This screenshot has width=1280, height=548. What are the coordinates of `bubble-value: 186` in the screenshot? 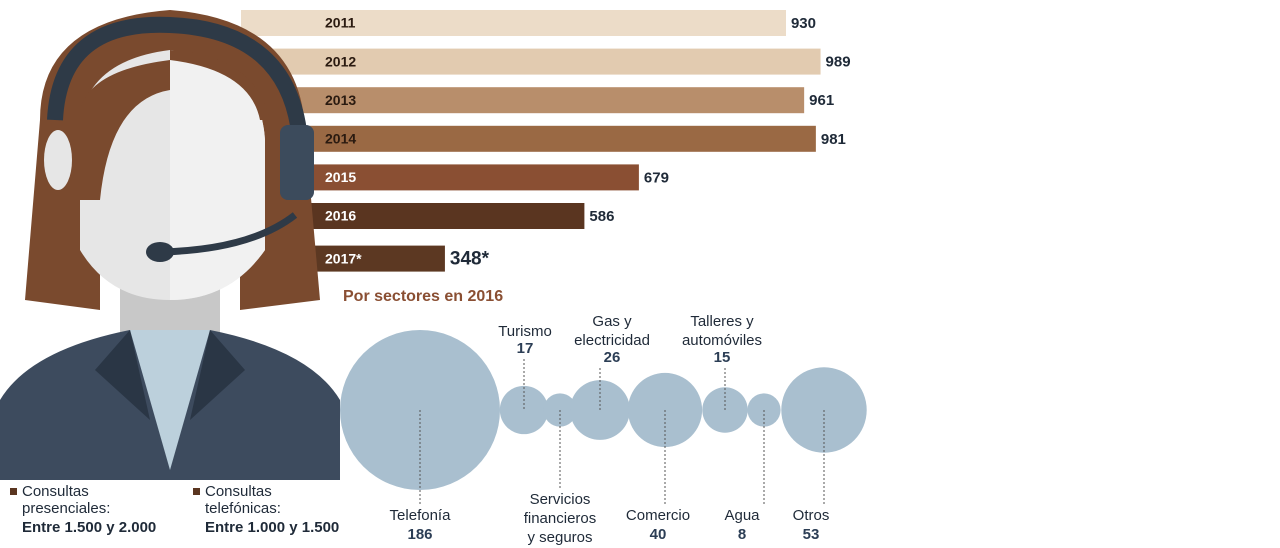 It's located at (419, 534).